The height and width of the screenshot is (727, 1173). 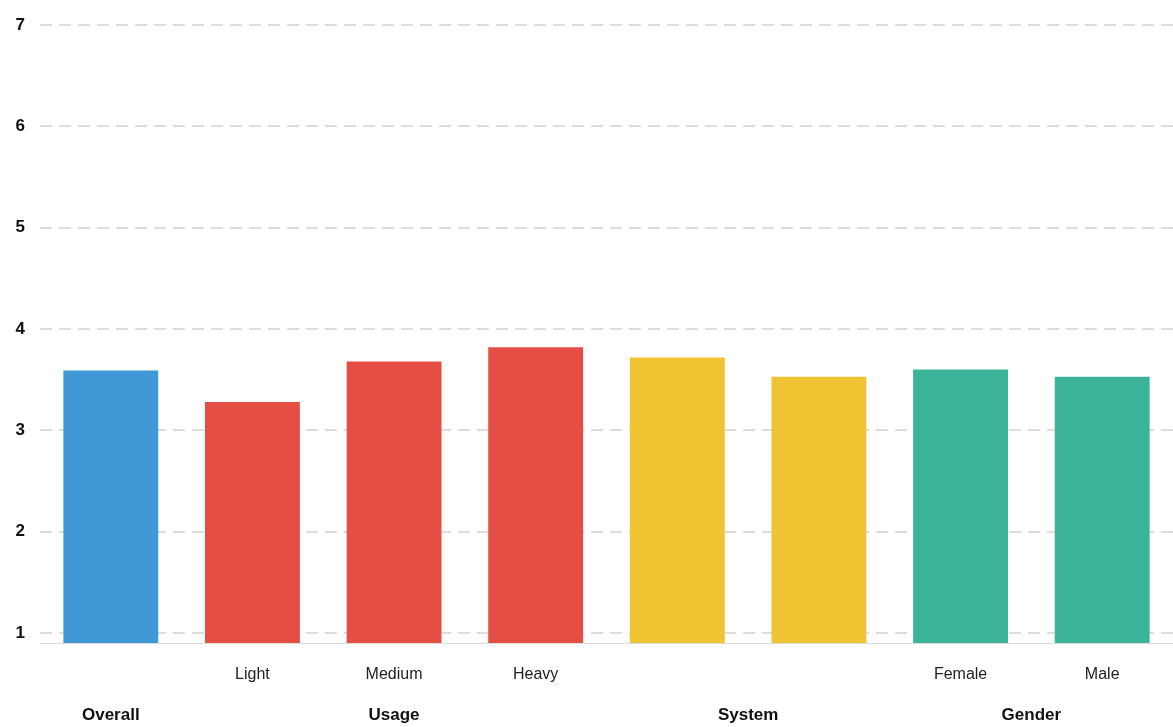 What do you see at coordinates (20, 126) in the screenshot?
I see `y-tick-label: 6` at bounding box center [20, 126].